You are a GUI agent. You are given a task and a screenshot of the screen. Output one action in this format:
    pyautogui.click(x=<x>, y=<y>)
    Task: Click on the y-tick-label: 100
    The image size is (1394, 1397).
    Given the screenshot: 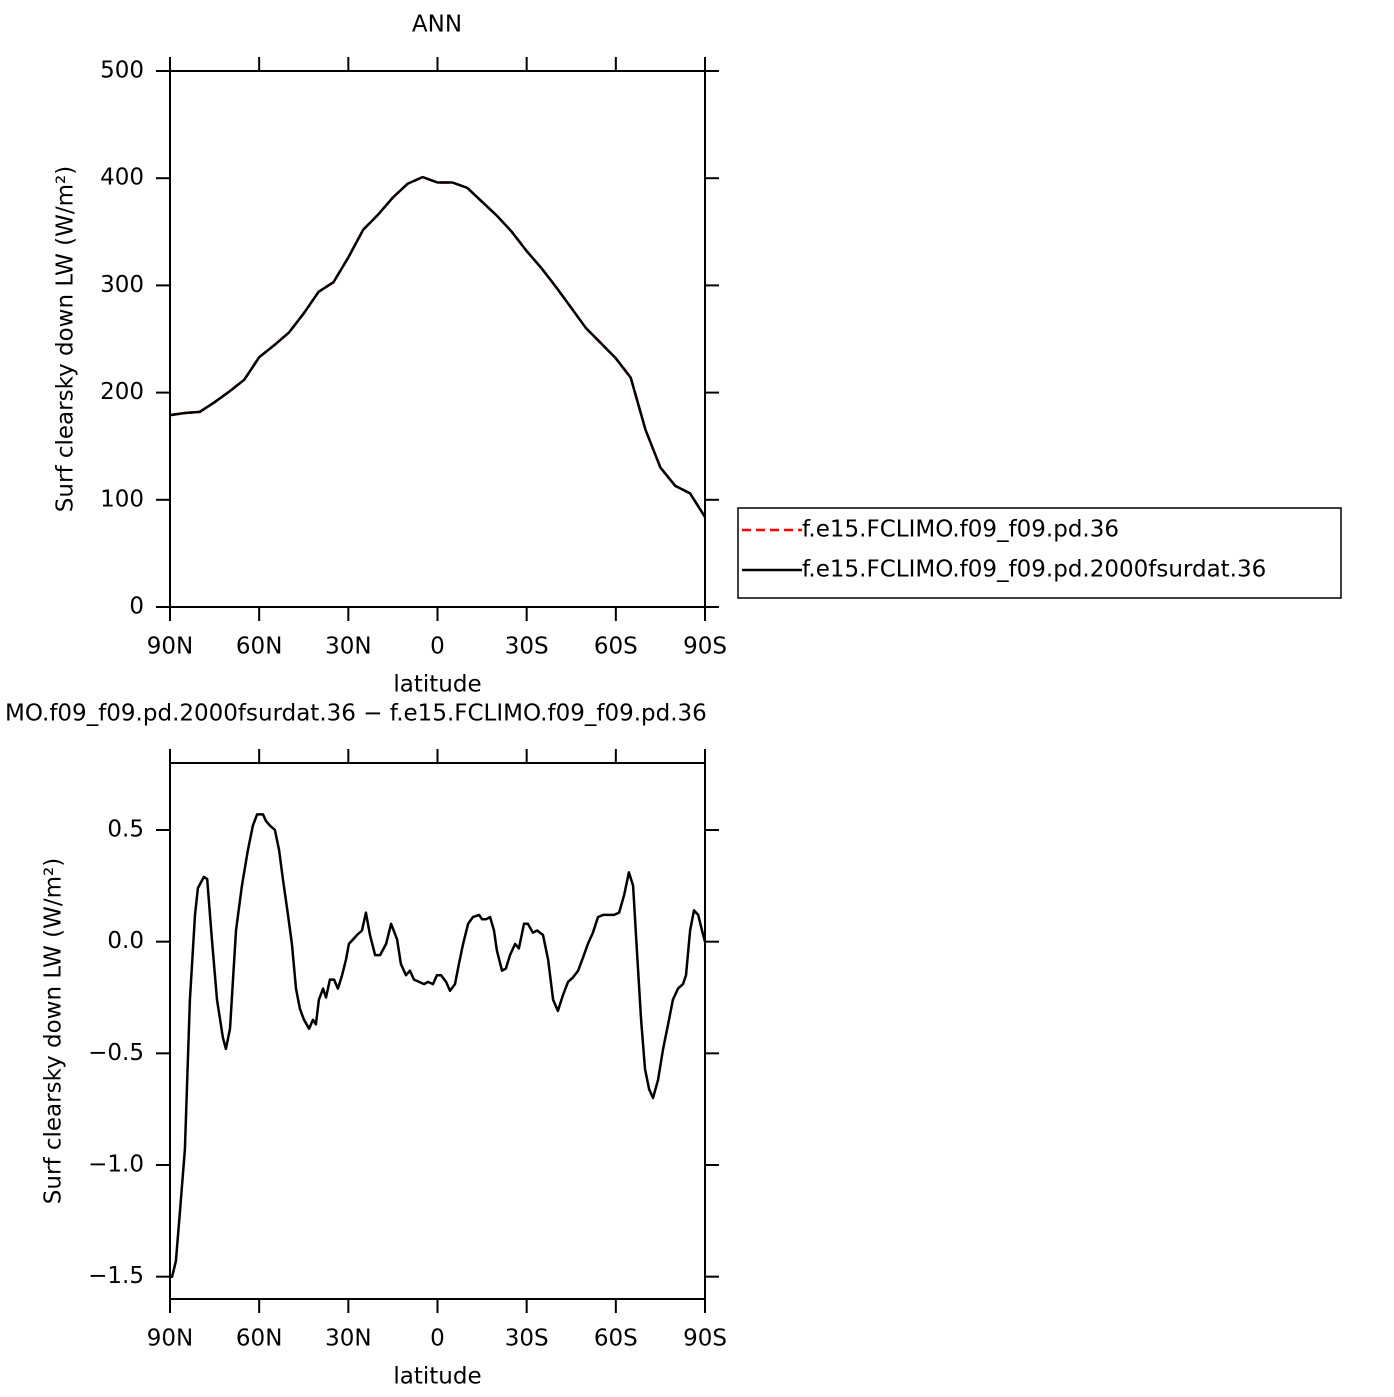 What is the action you would take?
    pyautogui.click(x=122, y=499)
    